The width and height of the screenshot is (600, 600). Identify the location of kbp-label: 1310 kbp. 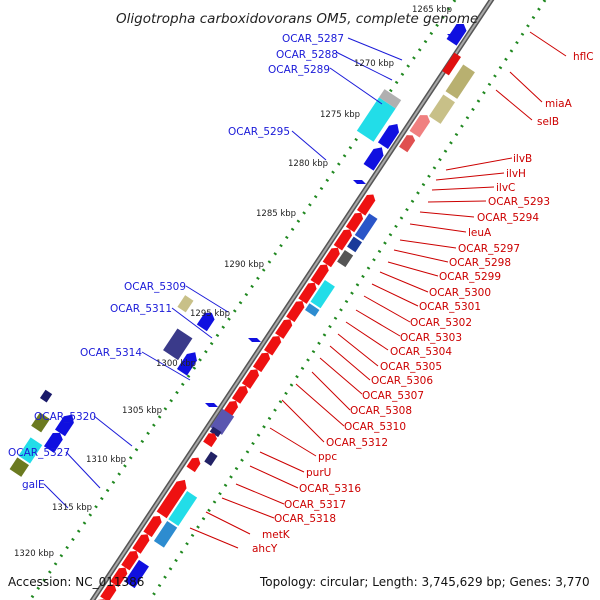
(106, 460).